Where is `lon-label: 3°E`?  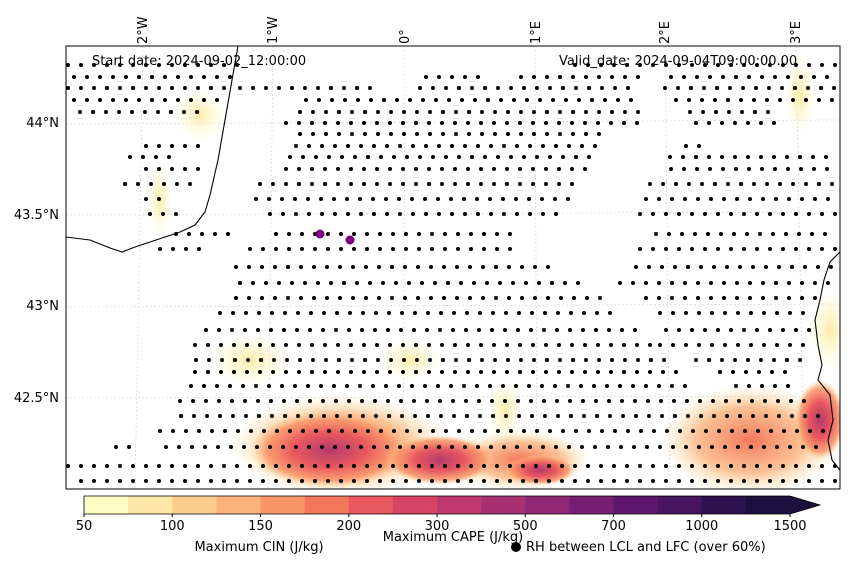
lon-label: 3°E is located at coordinates (796, 32).